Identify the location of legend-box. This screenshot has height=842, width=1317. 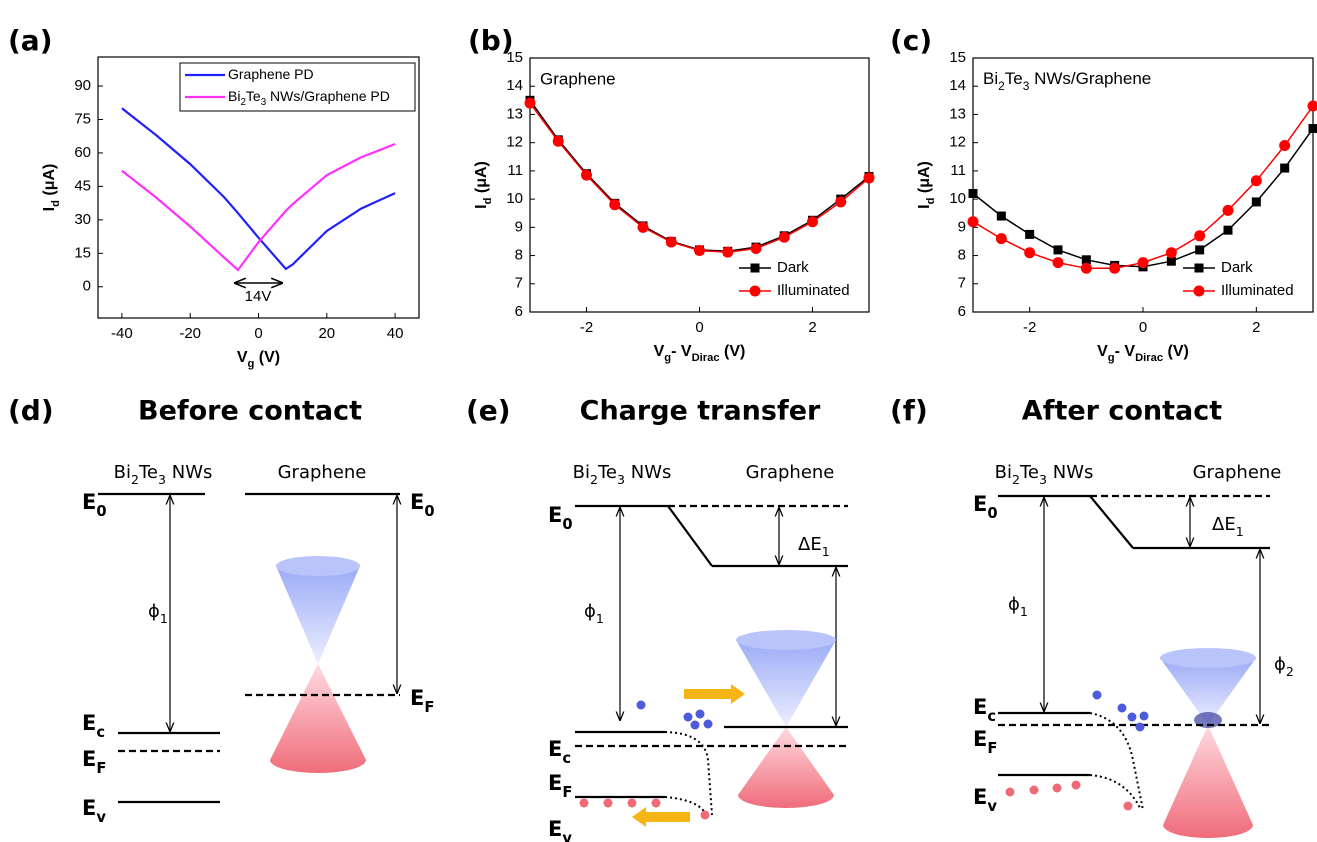
(297, 87).